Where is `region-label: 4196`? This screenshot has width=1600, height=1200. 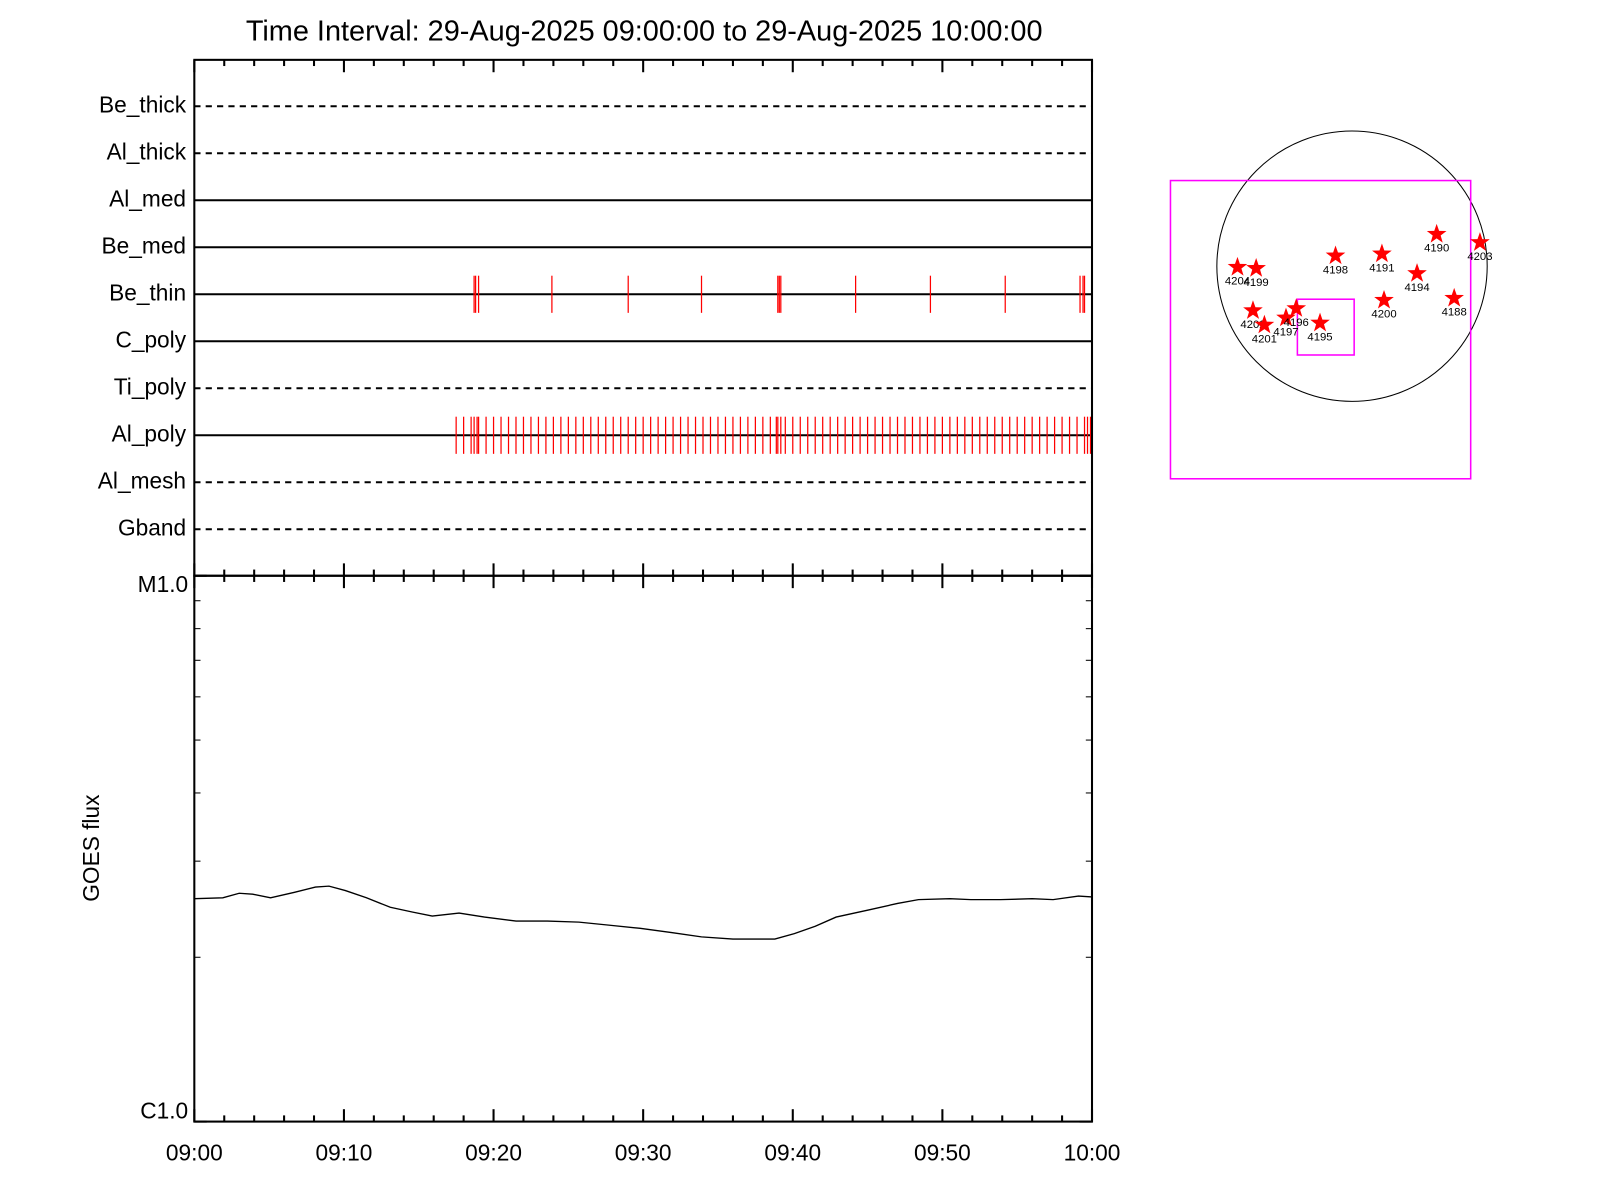
region-label: 4196 is located at coordinates (1296, 323).